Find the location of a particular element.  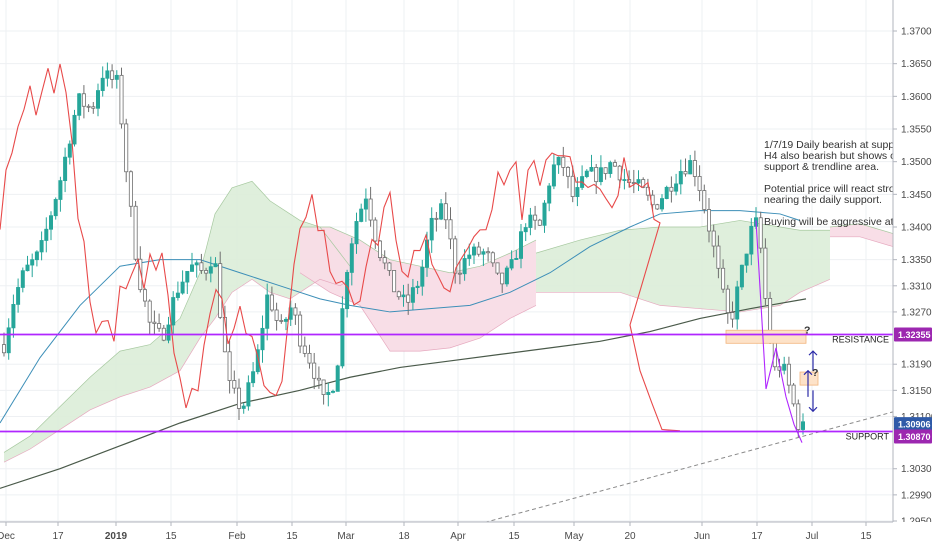

x-tick-label: Apr is located at coordinates (458, 536).